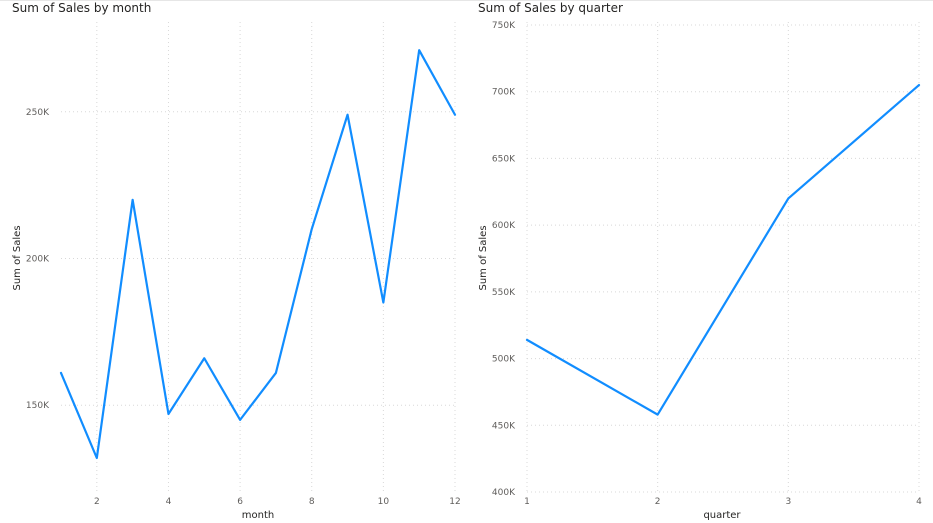 This screenshot has width=933, height=523. What do you see at coordinates (82, 8) in the screenshot?
I see `chart-title-month: Sum of Sales by month` at bounding box center [82, 8].